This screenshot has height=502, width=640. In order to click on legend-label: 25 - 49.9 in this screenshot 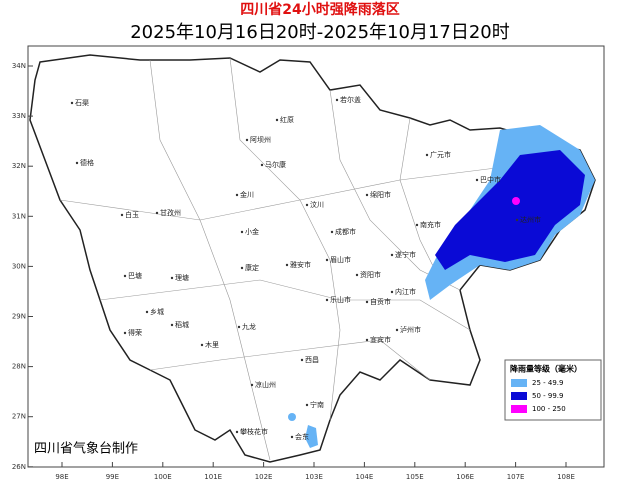, I will do `click(547, 383)`.